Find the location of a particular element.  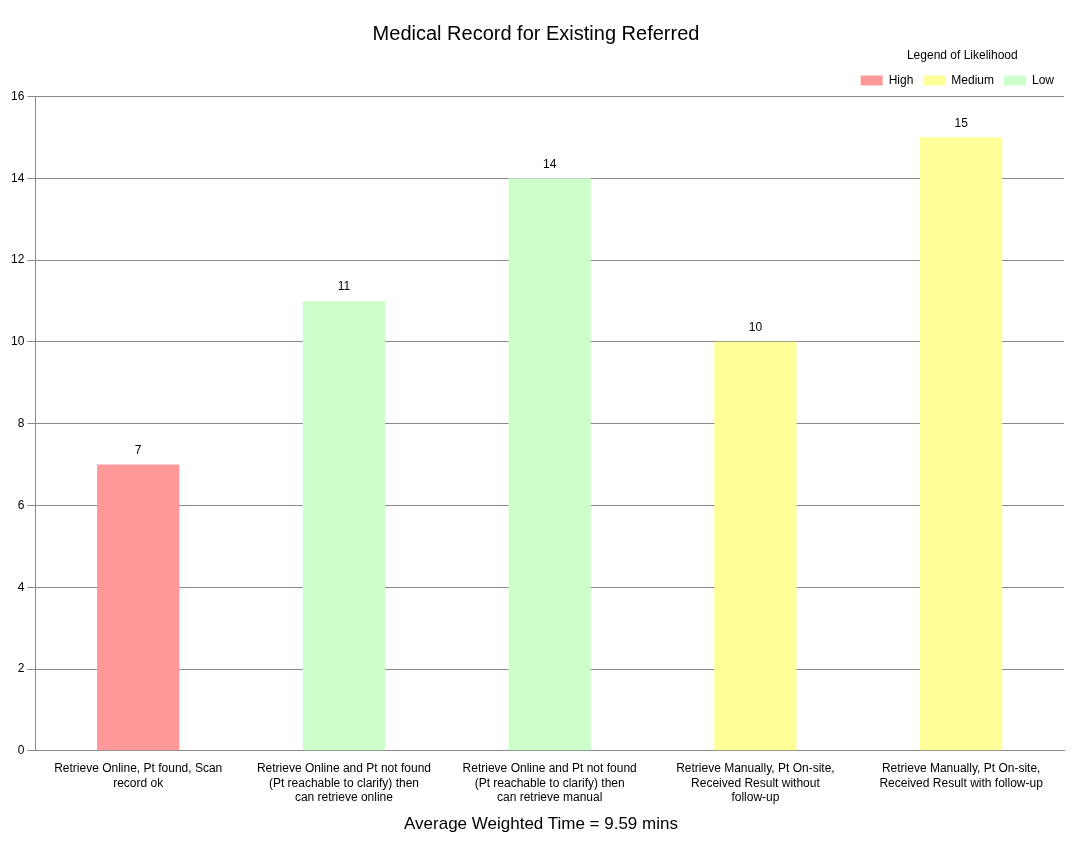

legend-label: Low is located at coordinates (1043, 79).